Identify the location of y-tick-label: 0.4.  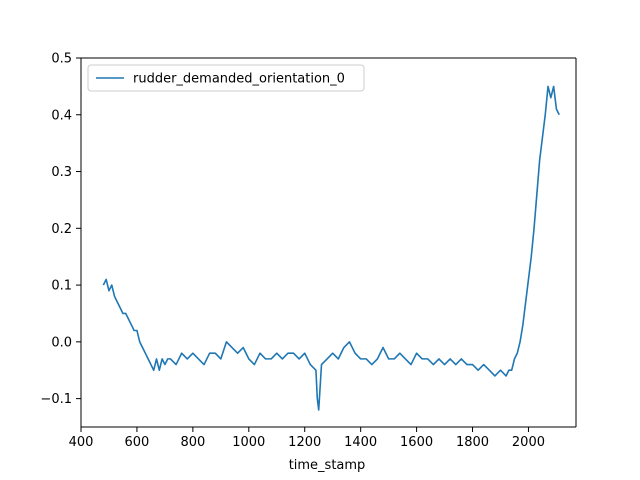
(61, 115).